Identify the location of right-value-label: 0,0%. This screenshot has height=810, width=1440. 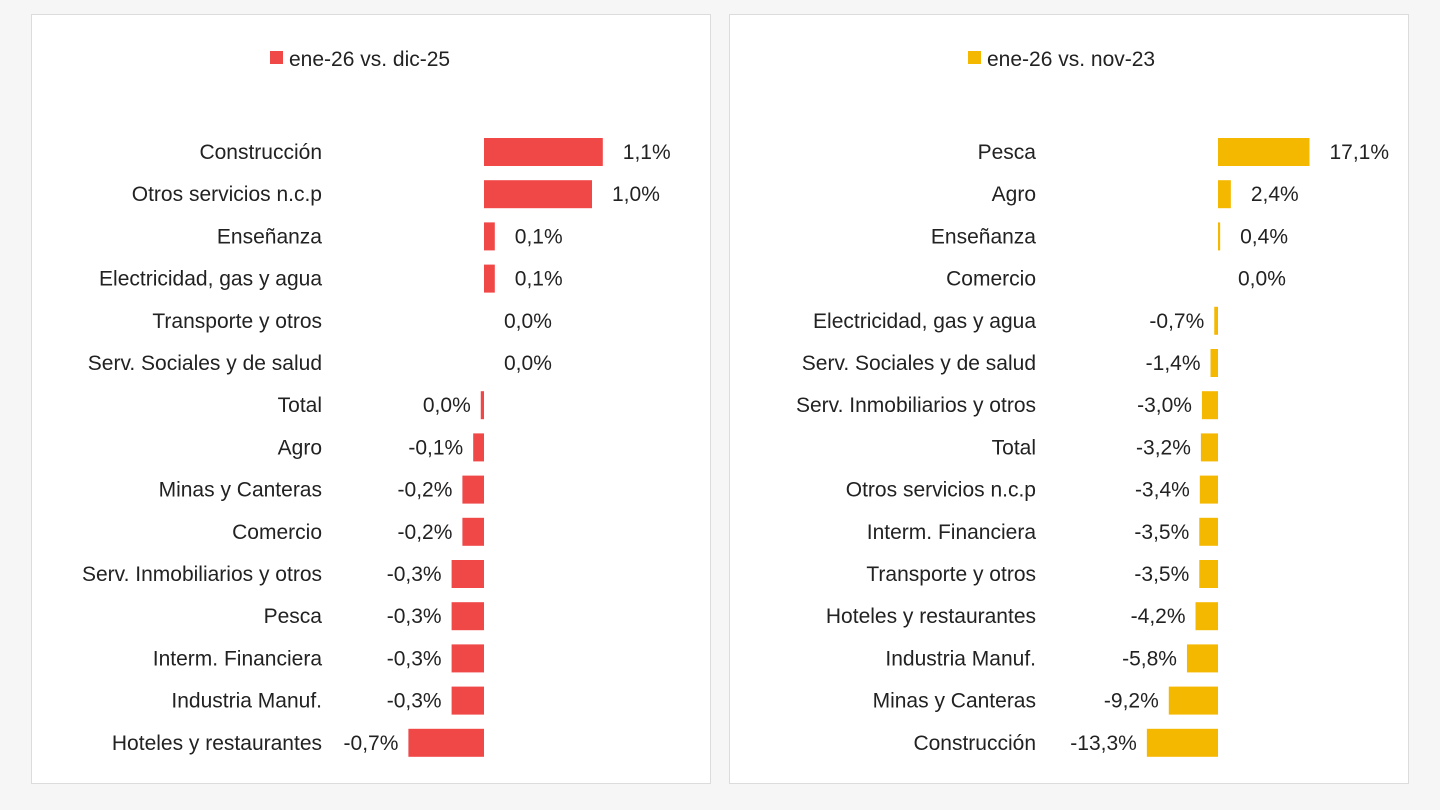
(1262, 279).